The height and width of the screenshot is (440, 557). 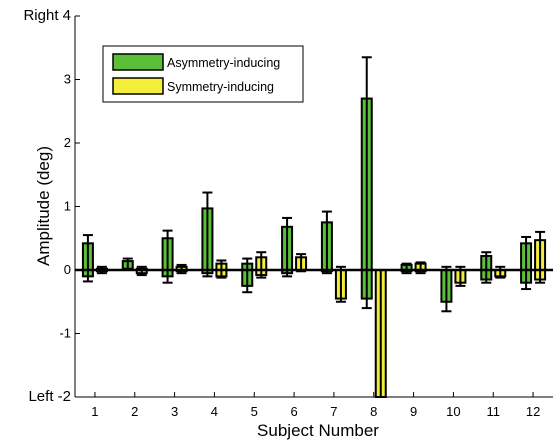 What do you see at coordinates (220, 87) in the screenshot?
I see `legend-label-sym: Symmetry-inducing` at bounding box center [220, 87].